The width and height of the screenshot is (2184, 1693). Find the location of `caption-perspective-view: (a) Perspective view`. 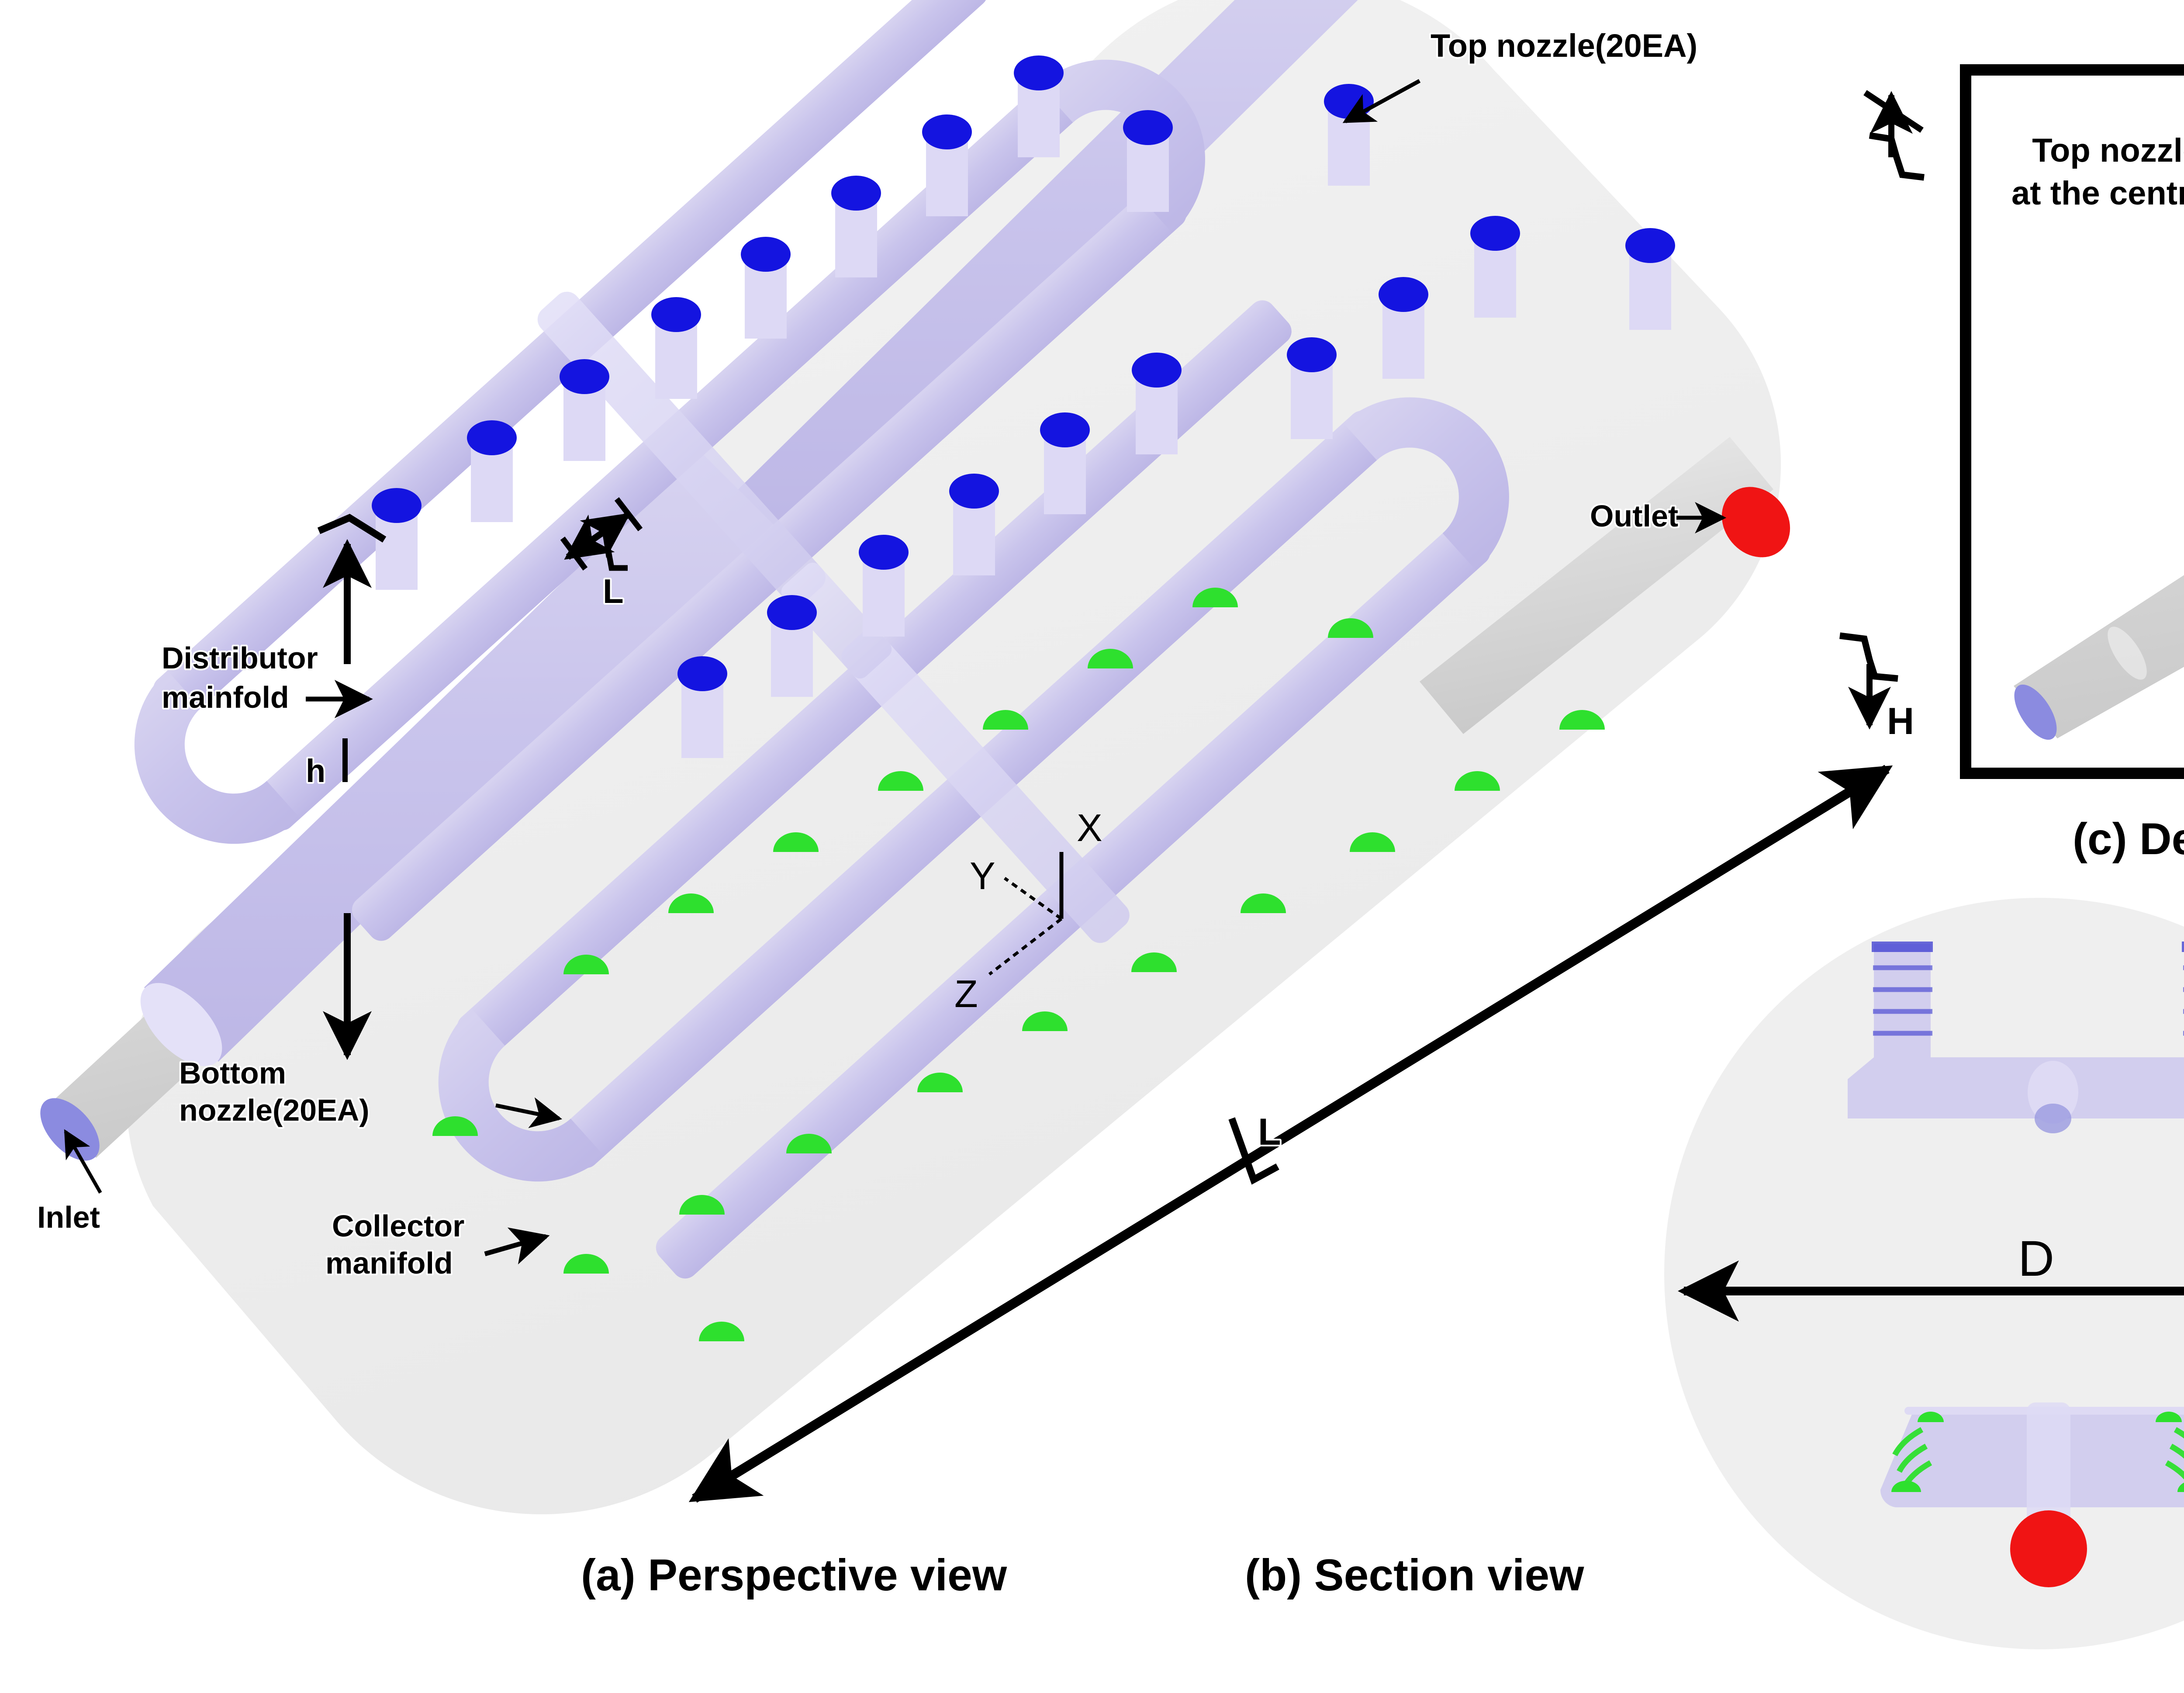

caption-perspective-view: (a) Perspective view is located at coordinates (794, 1575).